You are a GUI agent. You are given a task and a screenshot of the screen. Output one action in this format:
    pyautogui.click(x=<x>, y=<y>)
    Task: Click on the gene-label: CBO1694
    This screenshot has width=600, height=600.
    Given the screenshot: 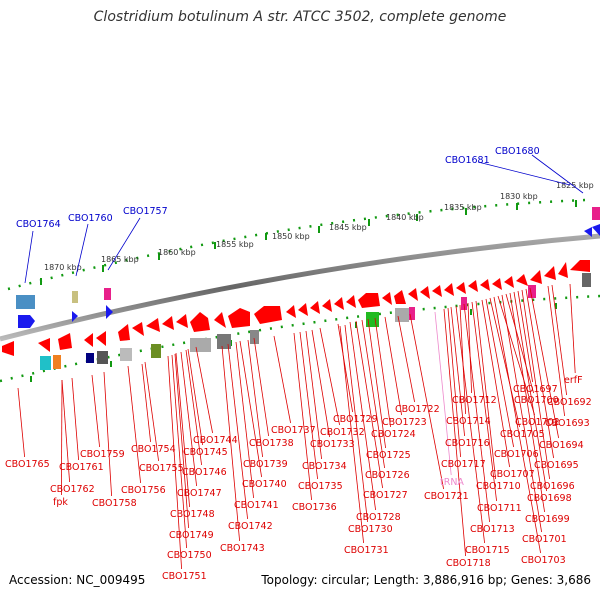 What is the action you would take?
    pyautogui.click(x=561, y=445)
    